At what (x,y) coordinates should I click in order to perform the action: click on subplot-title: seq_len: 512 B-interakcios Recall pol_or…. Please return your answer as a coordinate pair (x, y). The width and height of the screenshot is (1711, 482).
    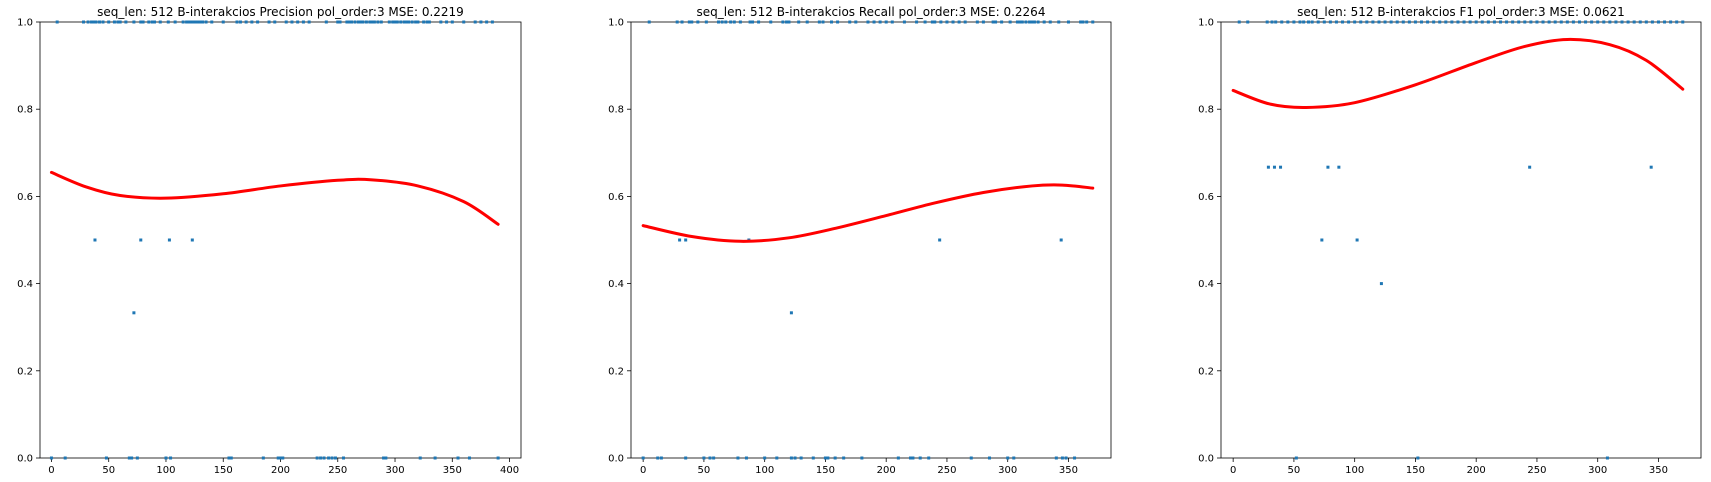
    Looking at the image, I should click on (871, 12).